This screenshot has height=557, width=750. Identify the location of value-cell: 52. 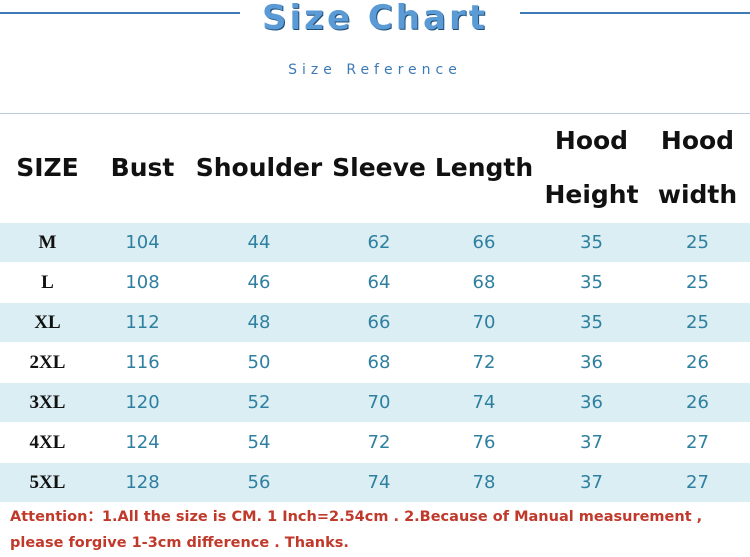
(259, 402).